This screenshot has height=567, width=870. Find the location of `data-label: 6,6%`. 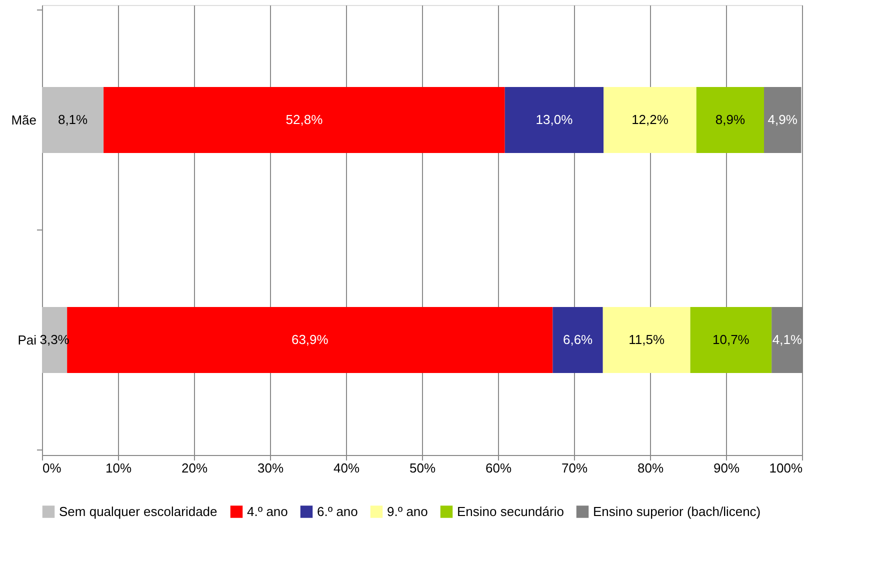

data-label: 6,6% is located at coordinates (578, 339).